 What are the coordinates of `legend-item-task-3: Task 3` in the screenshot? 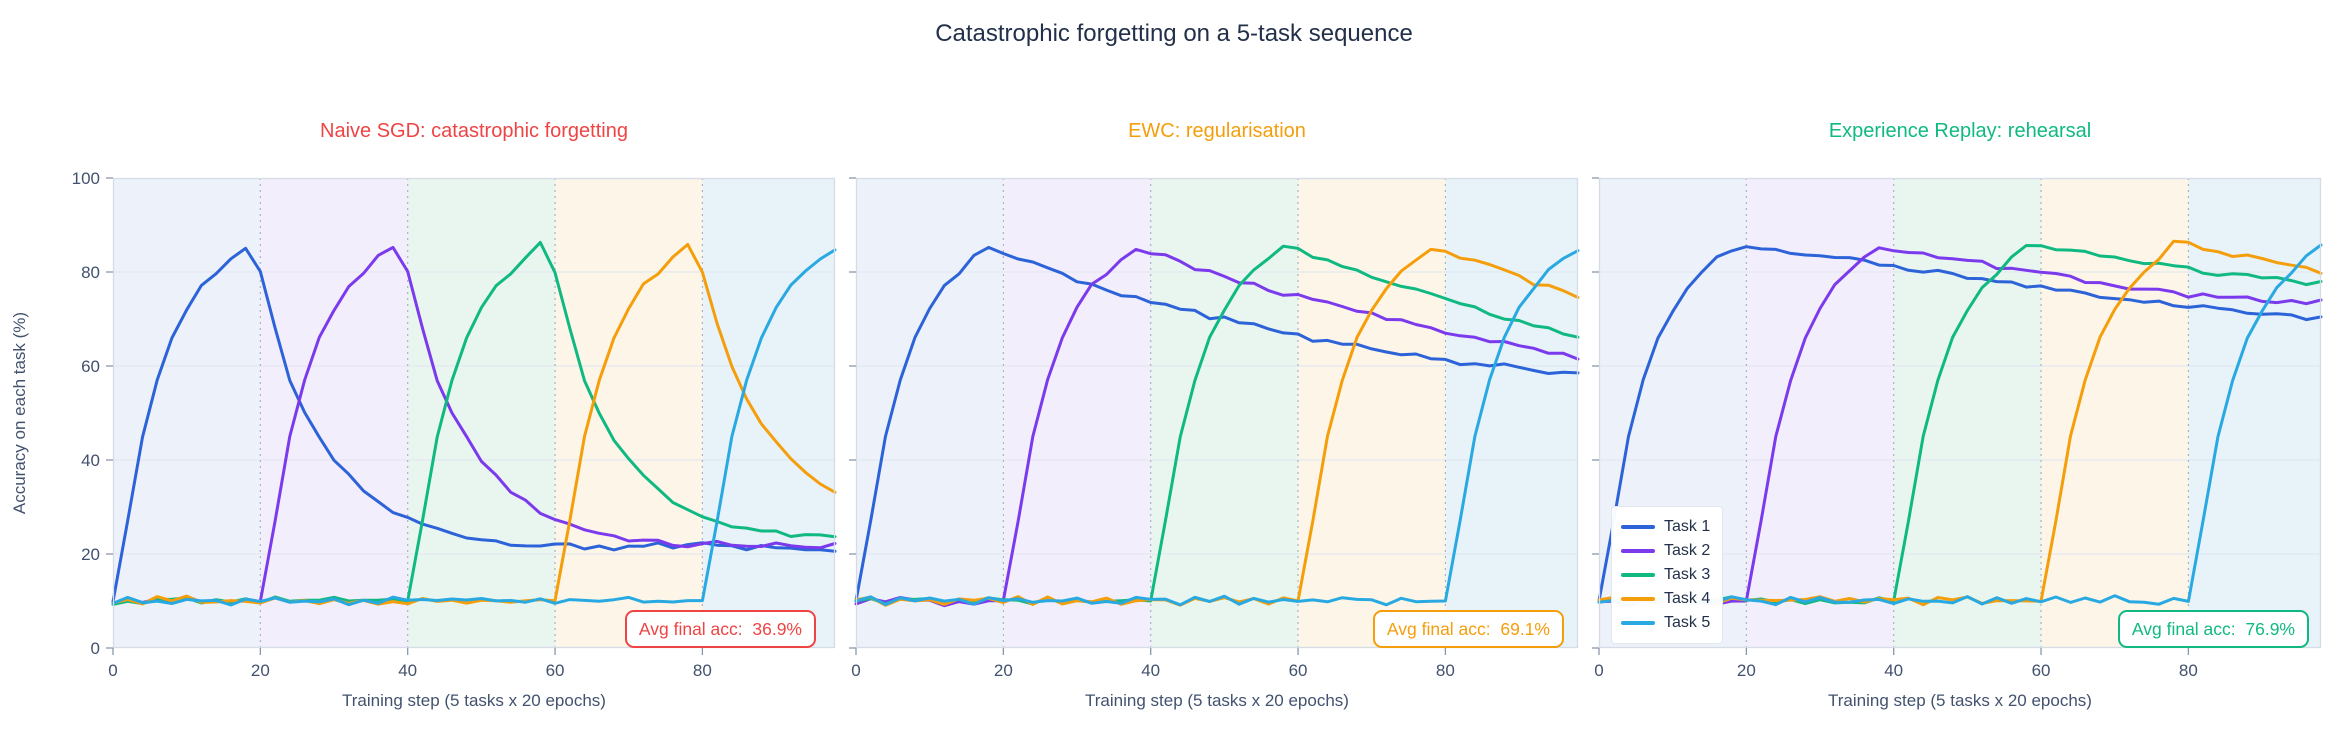 It's located at (1665, 575).